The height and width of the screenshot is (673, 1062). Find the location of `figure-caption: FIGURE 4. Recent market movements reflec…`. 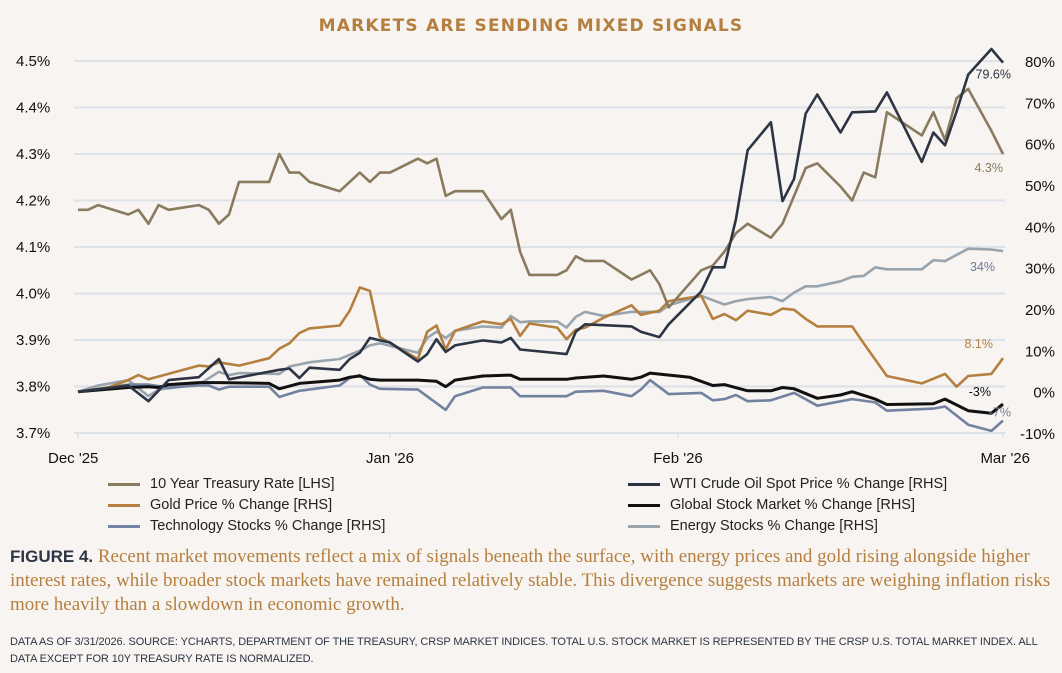

figure-caption: FIGURE 4. Recent market movements reflec… is located at coordinates (532, 581).